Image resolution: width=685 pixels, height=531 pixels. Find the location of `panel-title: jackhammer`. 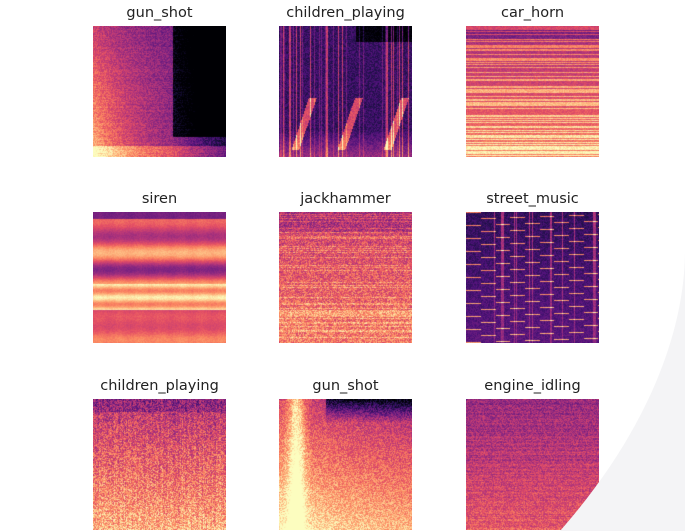

panel-title: jackhammer is located at coordinates (345, 199).